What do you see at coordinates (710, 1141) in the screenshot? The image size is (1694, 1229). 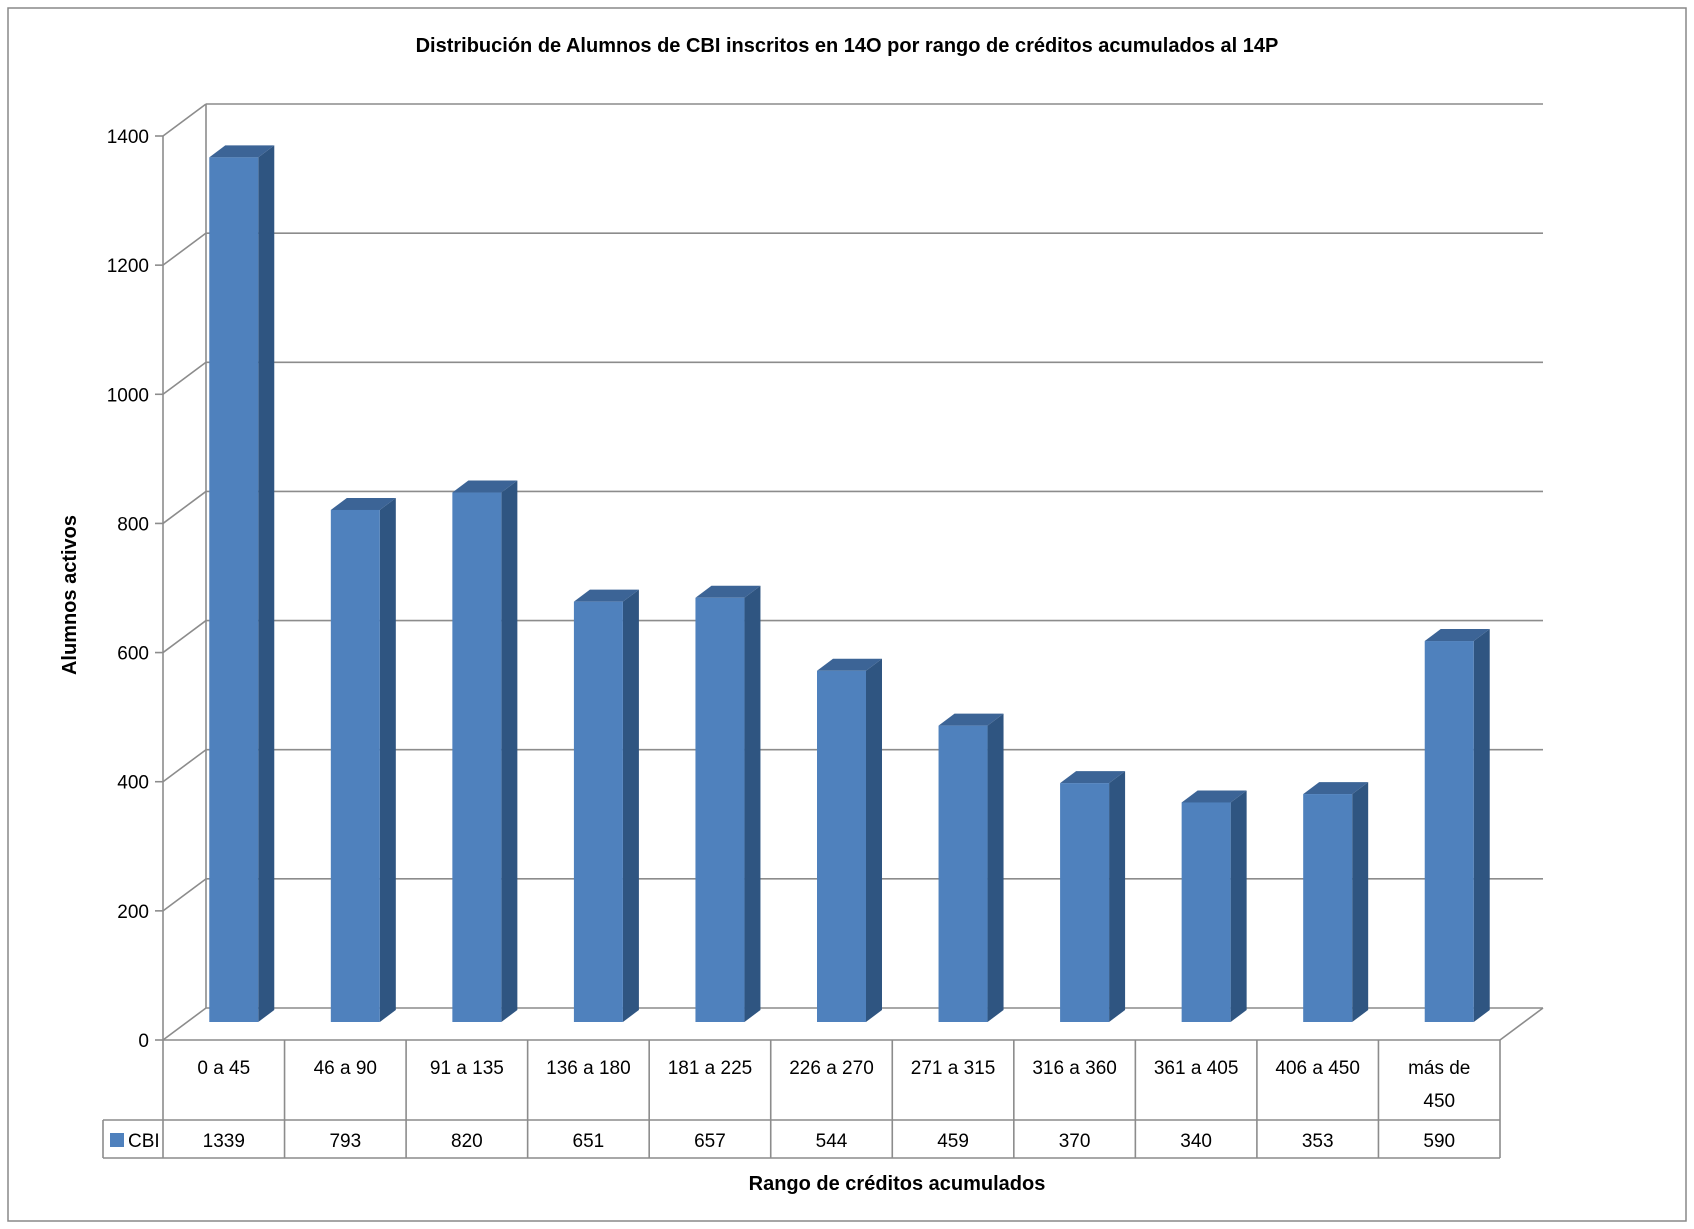 I see `data-label-4: 657` at bounding box center [710, 1141].